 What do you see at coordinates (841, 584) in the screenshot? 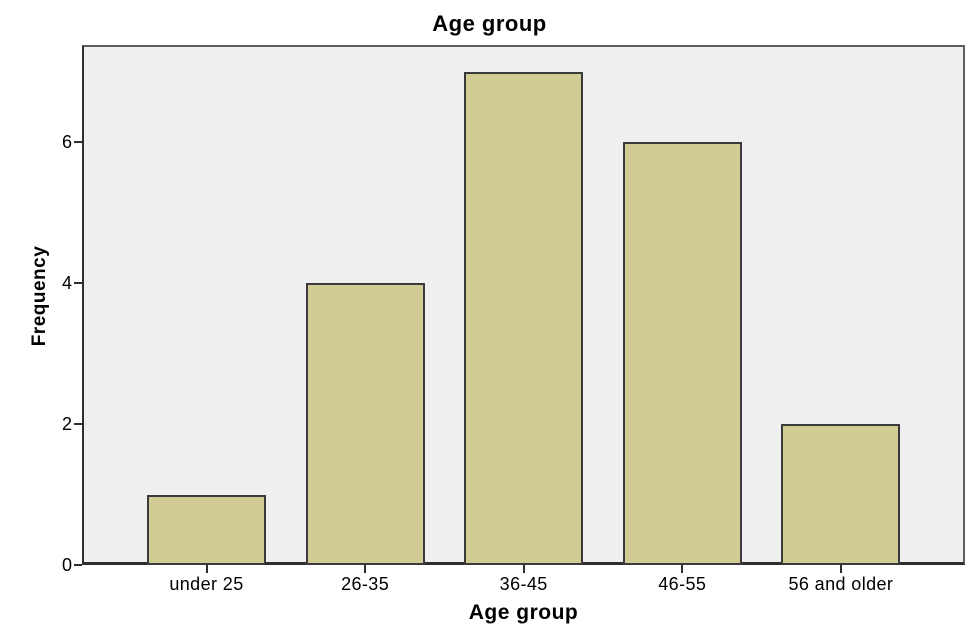
I see `x-tick-label-56-and-older: 56 and older` at bounding box center [841, 584].